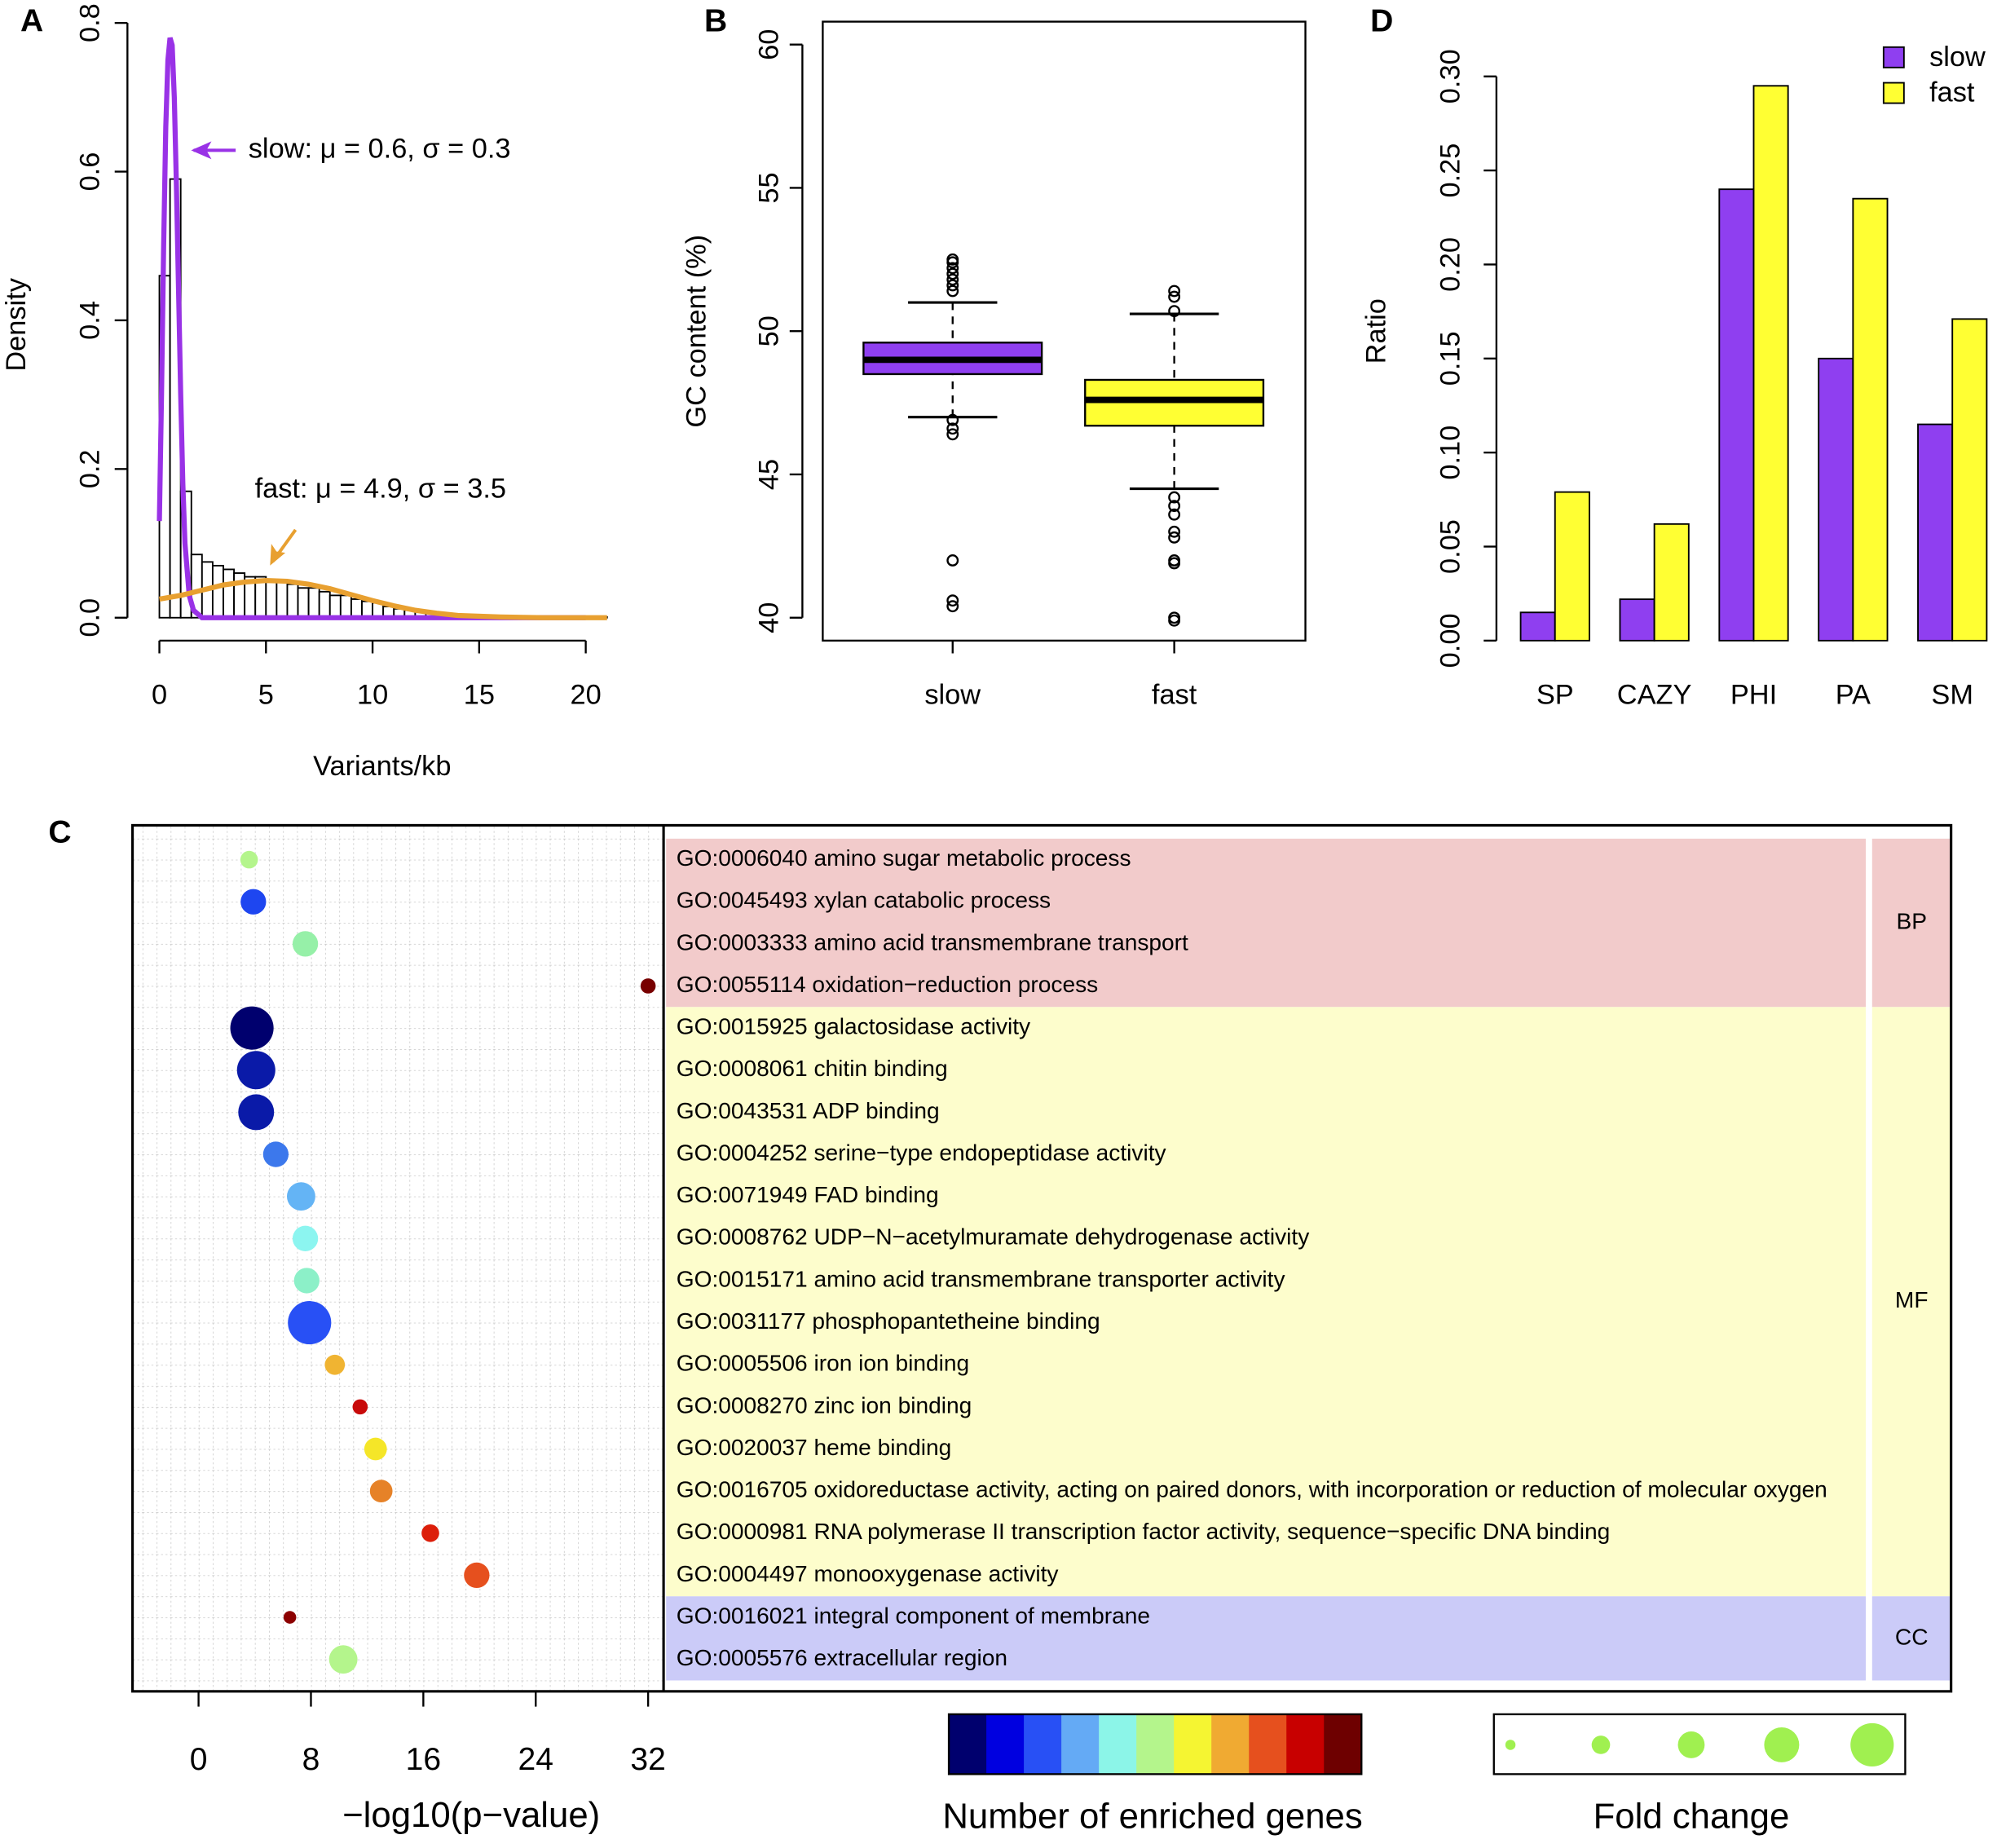 This screenshot has width=1997, height=1848. Describe the element at coordinates (647, 1759) in the screenshot. I see `x-tick-label: 32` at that location.